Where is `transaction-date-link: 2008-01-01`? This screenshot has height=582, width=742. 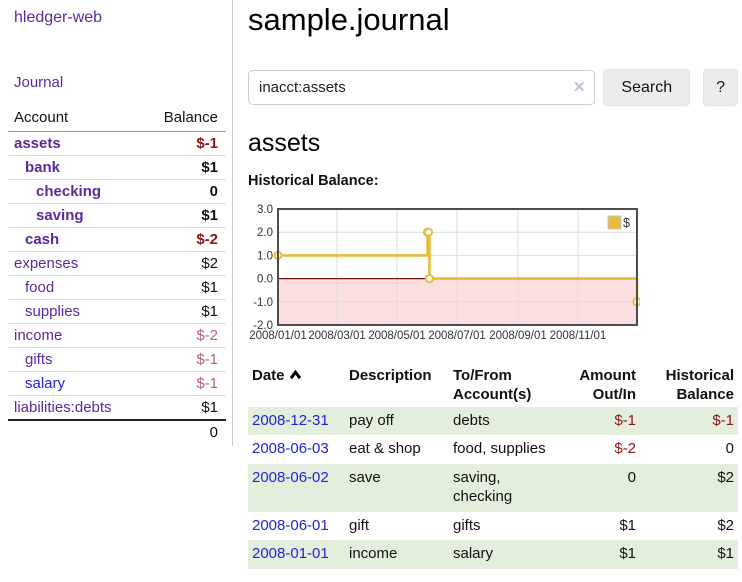 transaction-date-link: 2008-01-01 is located at coordinates (290, 553).